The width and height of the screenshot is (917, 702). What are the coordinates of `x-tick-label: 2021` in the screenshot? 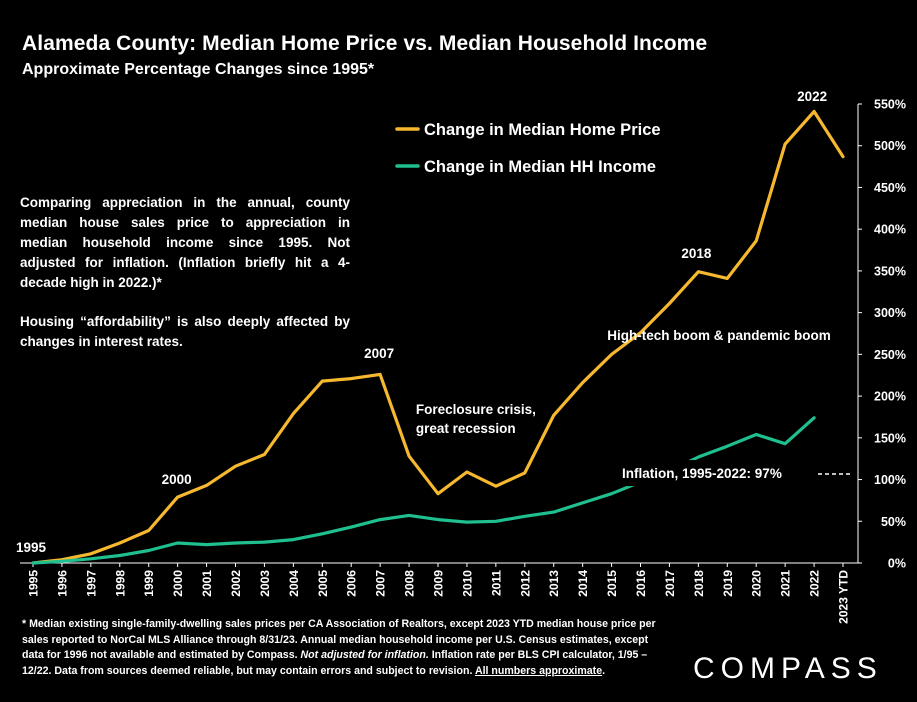 It's located at (786, 583).